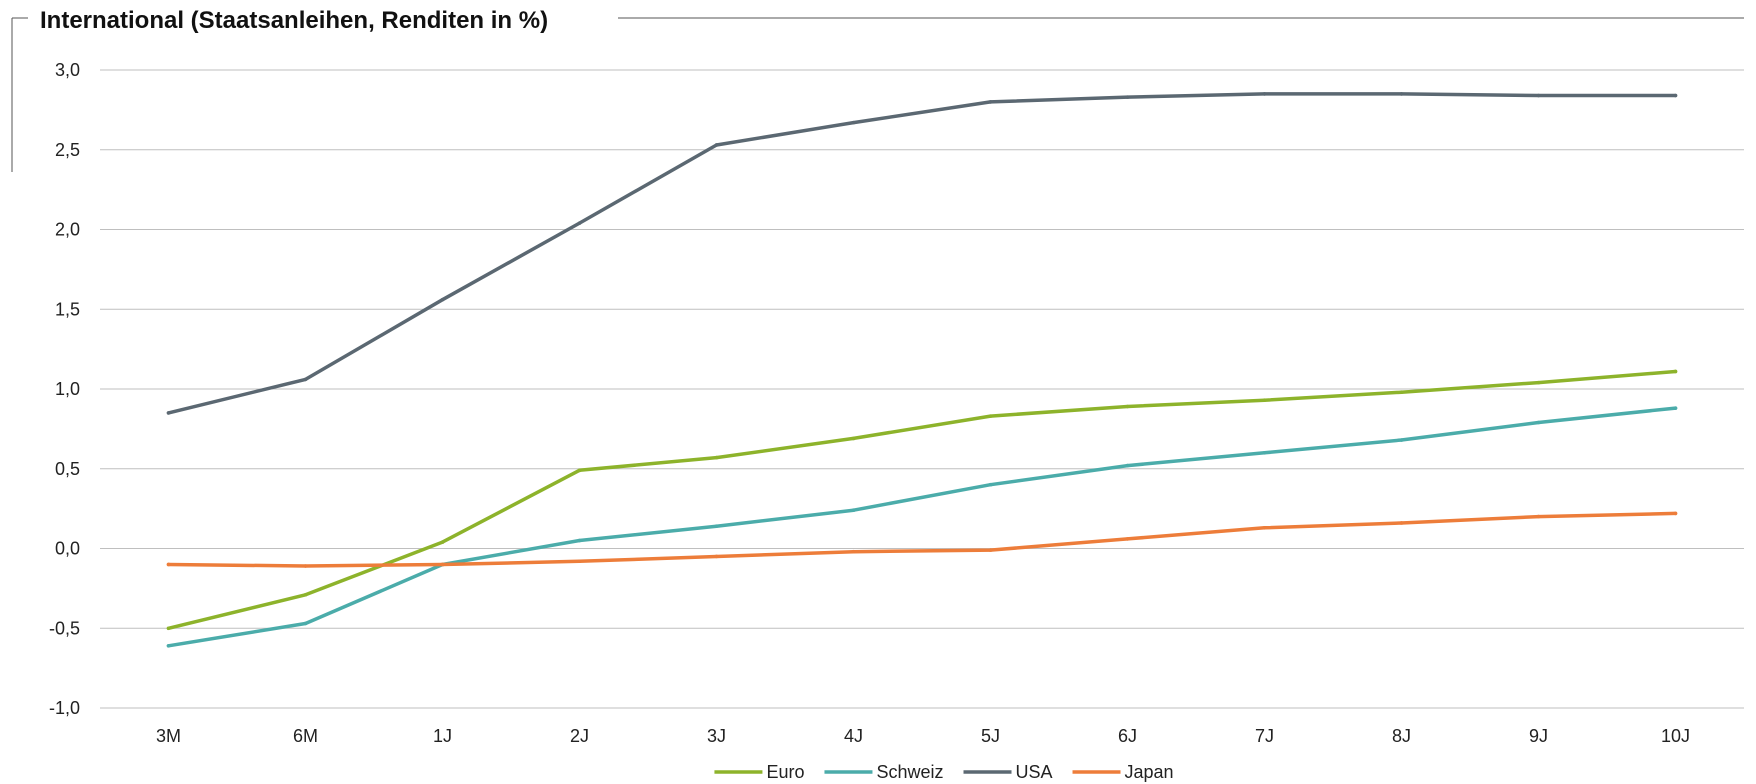  Describe the element at coordinates (1149, 772) in the screenshot. I see `legend-label: Japan` at that location.